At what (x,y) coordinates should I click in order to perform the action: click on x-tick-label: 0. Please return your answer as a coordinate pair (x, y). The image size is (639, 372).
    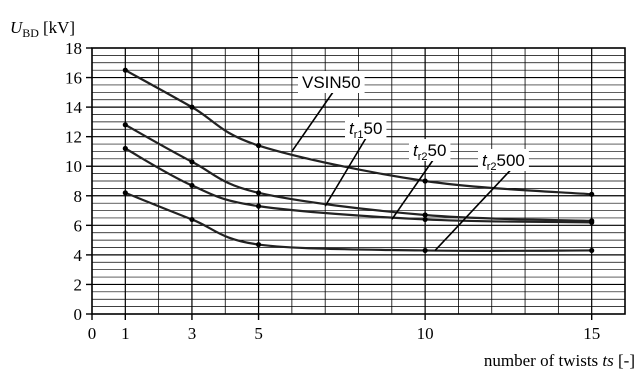
    Looking at the image, I should click on (92, 333).